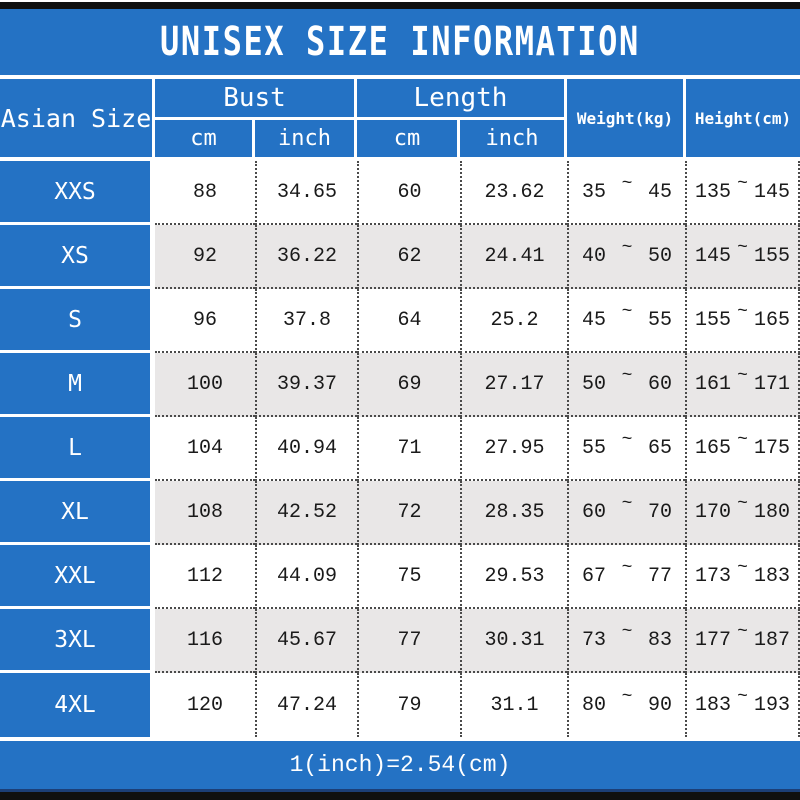  Describe the element at coordinates (713, 640) in the screenshot. I see `height-min: 177` at that location.